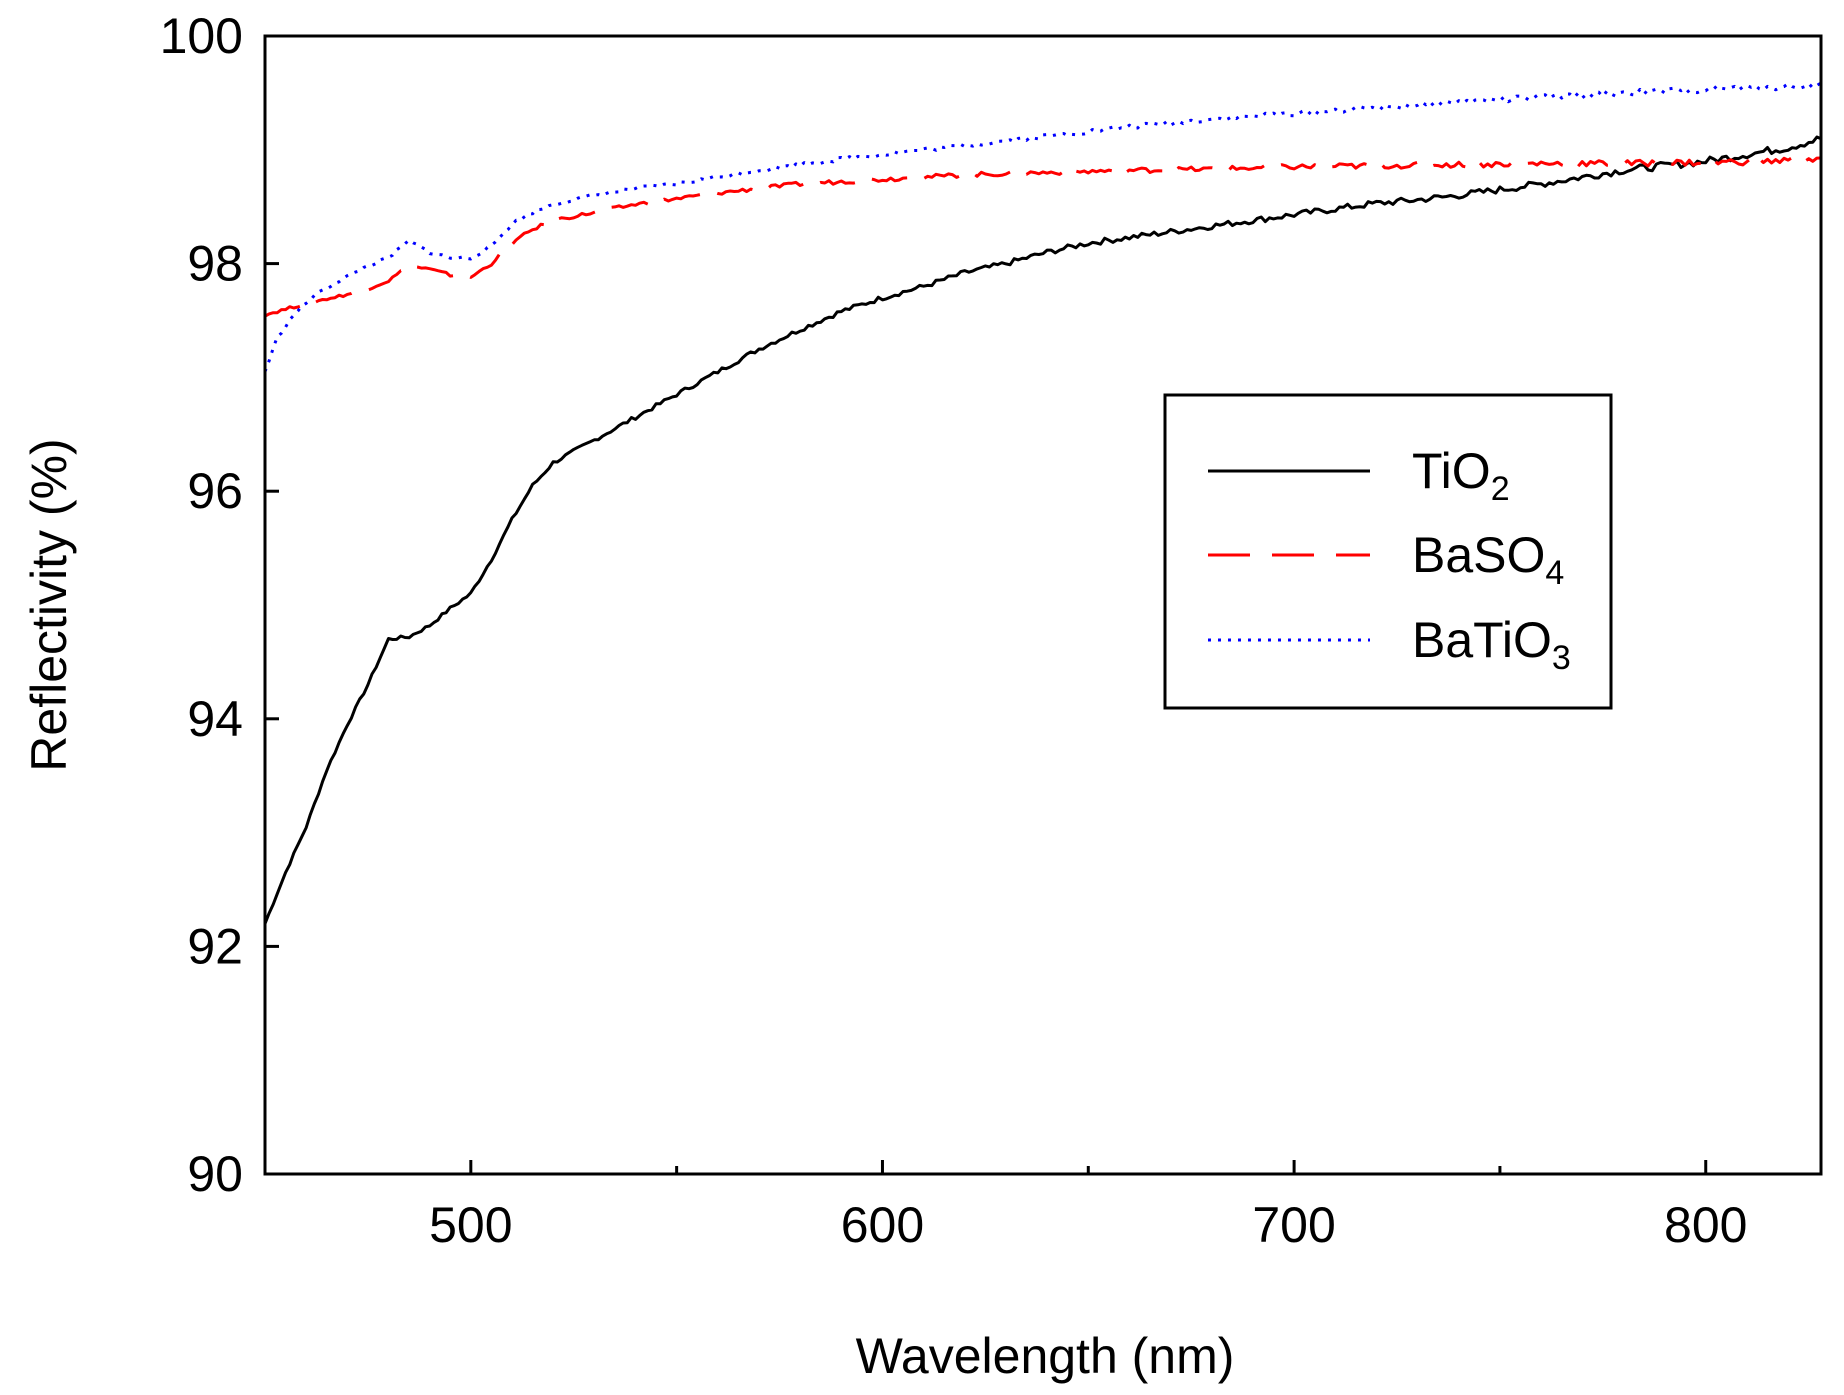 Image resolution: width=1844 pixels, height=1395 pixels. I want to click on legend-box, so click(1388, 551).